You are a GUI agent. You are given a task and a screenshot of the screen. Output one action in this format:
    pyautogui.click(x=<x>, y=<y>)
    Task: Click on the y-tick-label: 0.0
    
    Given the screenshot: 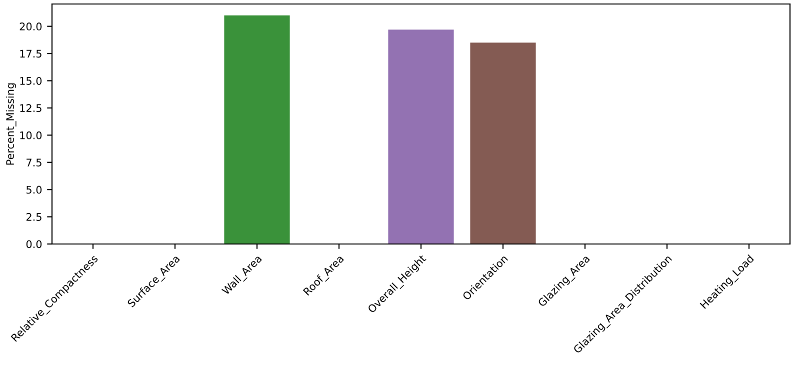 What is the action you would take?
    pyautogui.click(x=34, y=244)
    